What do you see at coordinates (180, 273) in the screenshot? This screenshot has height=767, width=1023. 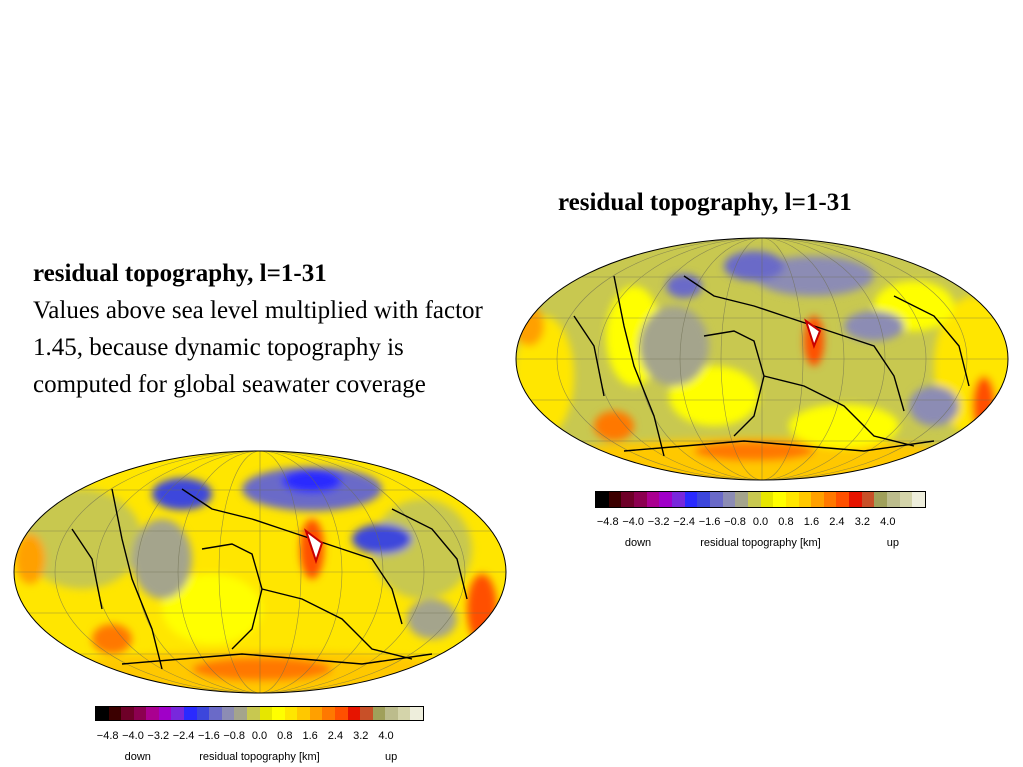 I see `left-map-title: residual topography, l=1-31` at bounding box center [180, 273].